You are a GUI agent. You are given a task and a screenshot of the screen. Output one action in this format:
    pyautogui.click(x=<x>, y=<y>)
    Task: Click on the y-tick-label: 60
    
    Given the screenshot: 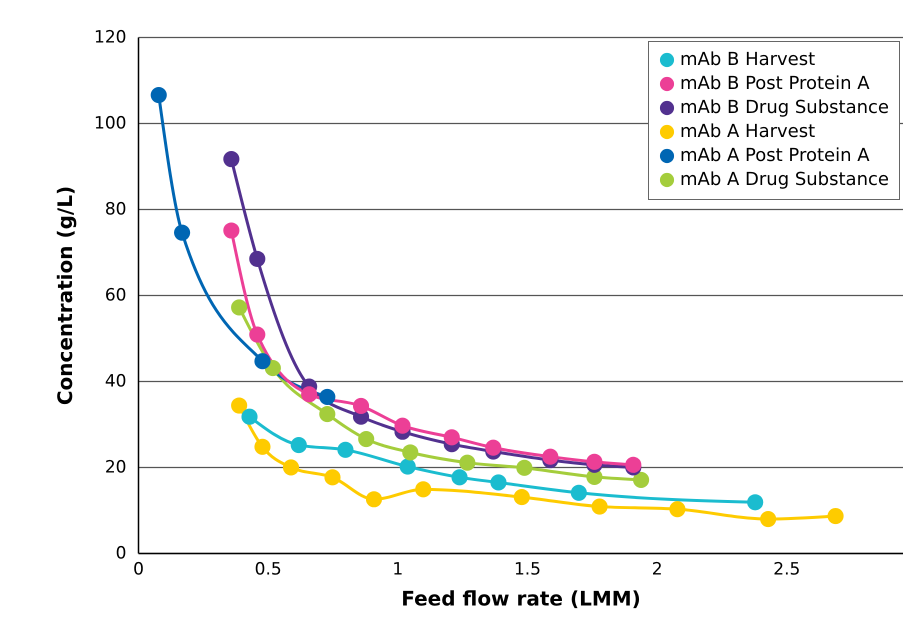 What is the action you would take?
    pyautogui.click(x=115, y=296)
    